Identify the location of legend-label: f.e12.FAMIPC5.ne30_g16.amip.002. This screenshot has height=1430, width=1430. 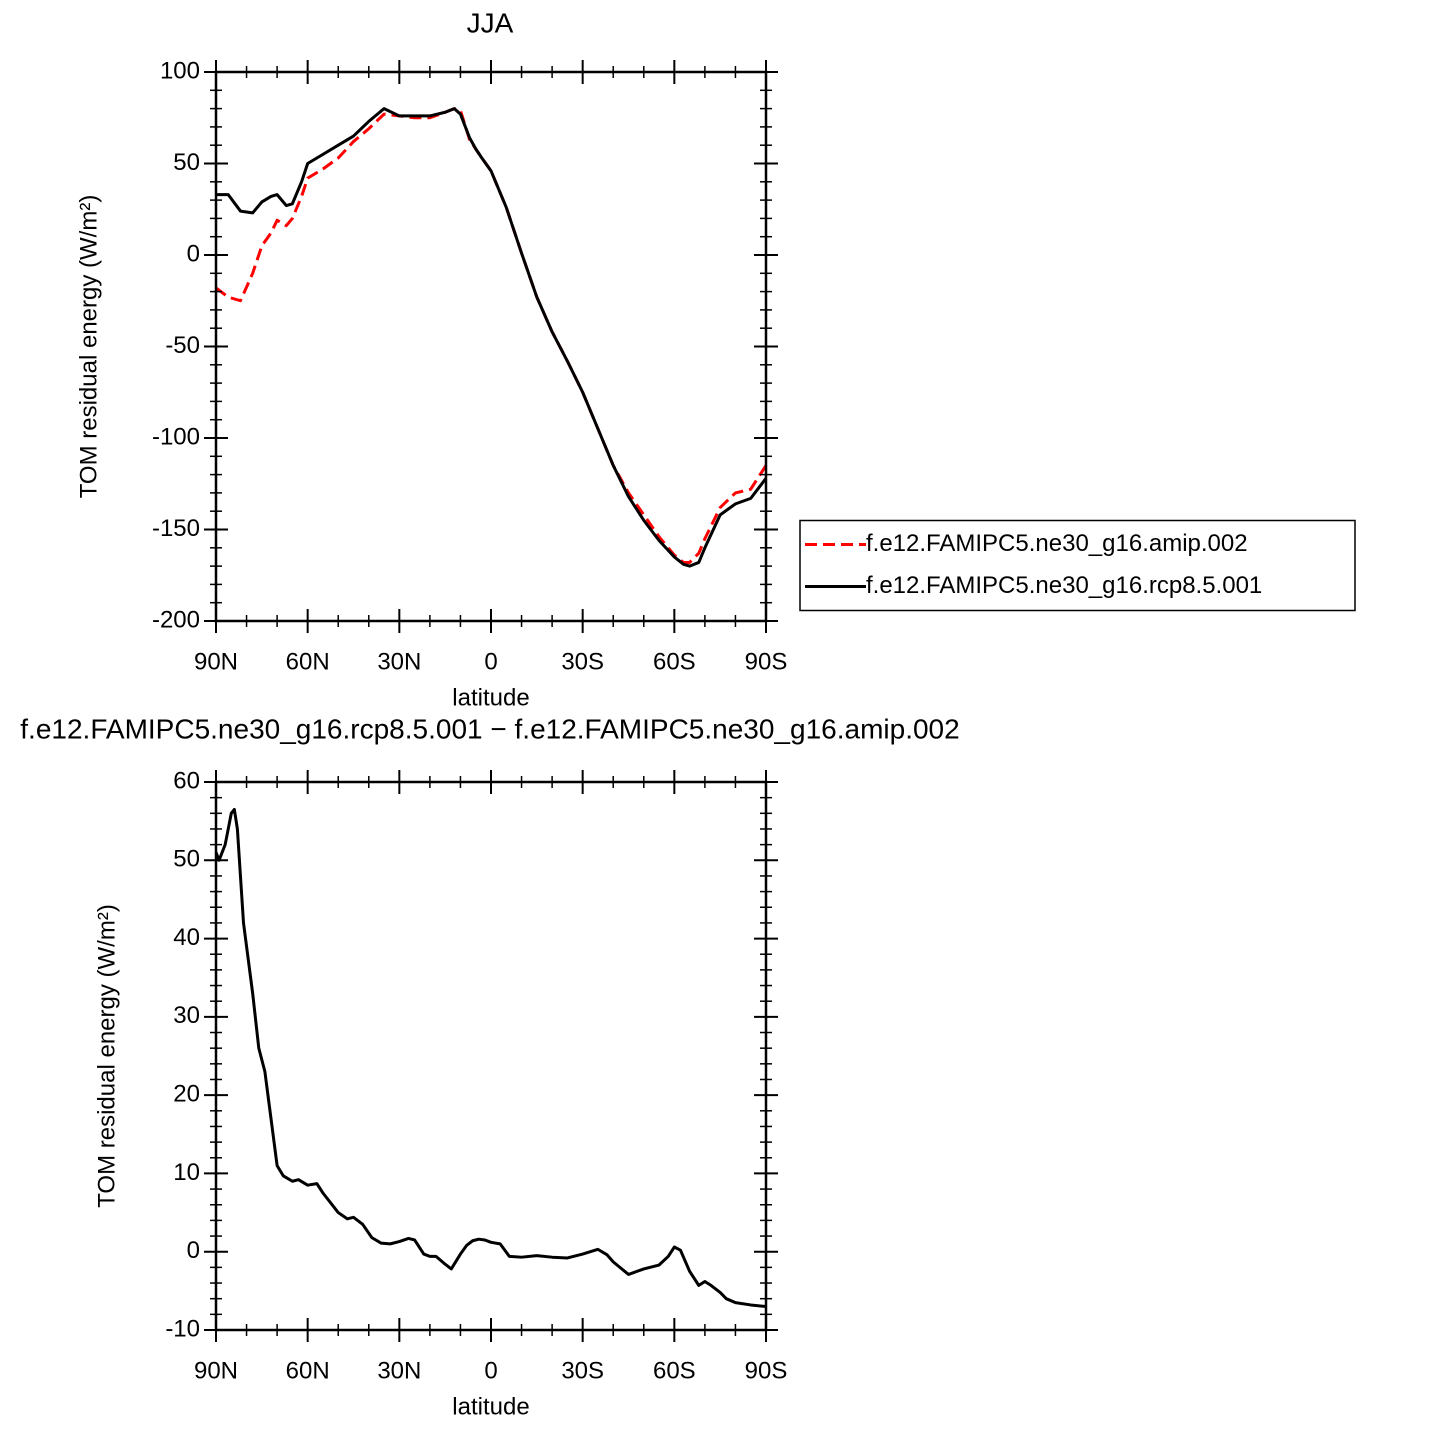
(1057, 543).